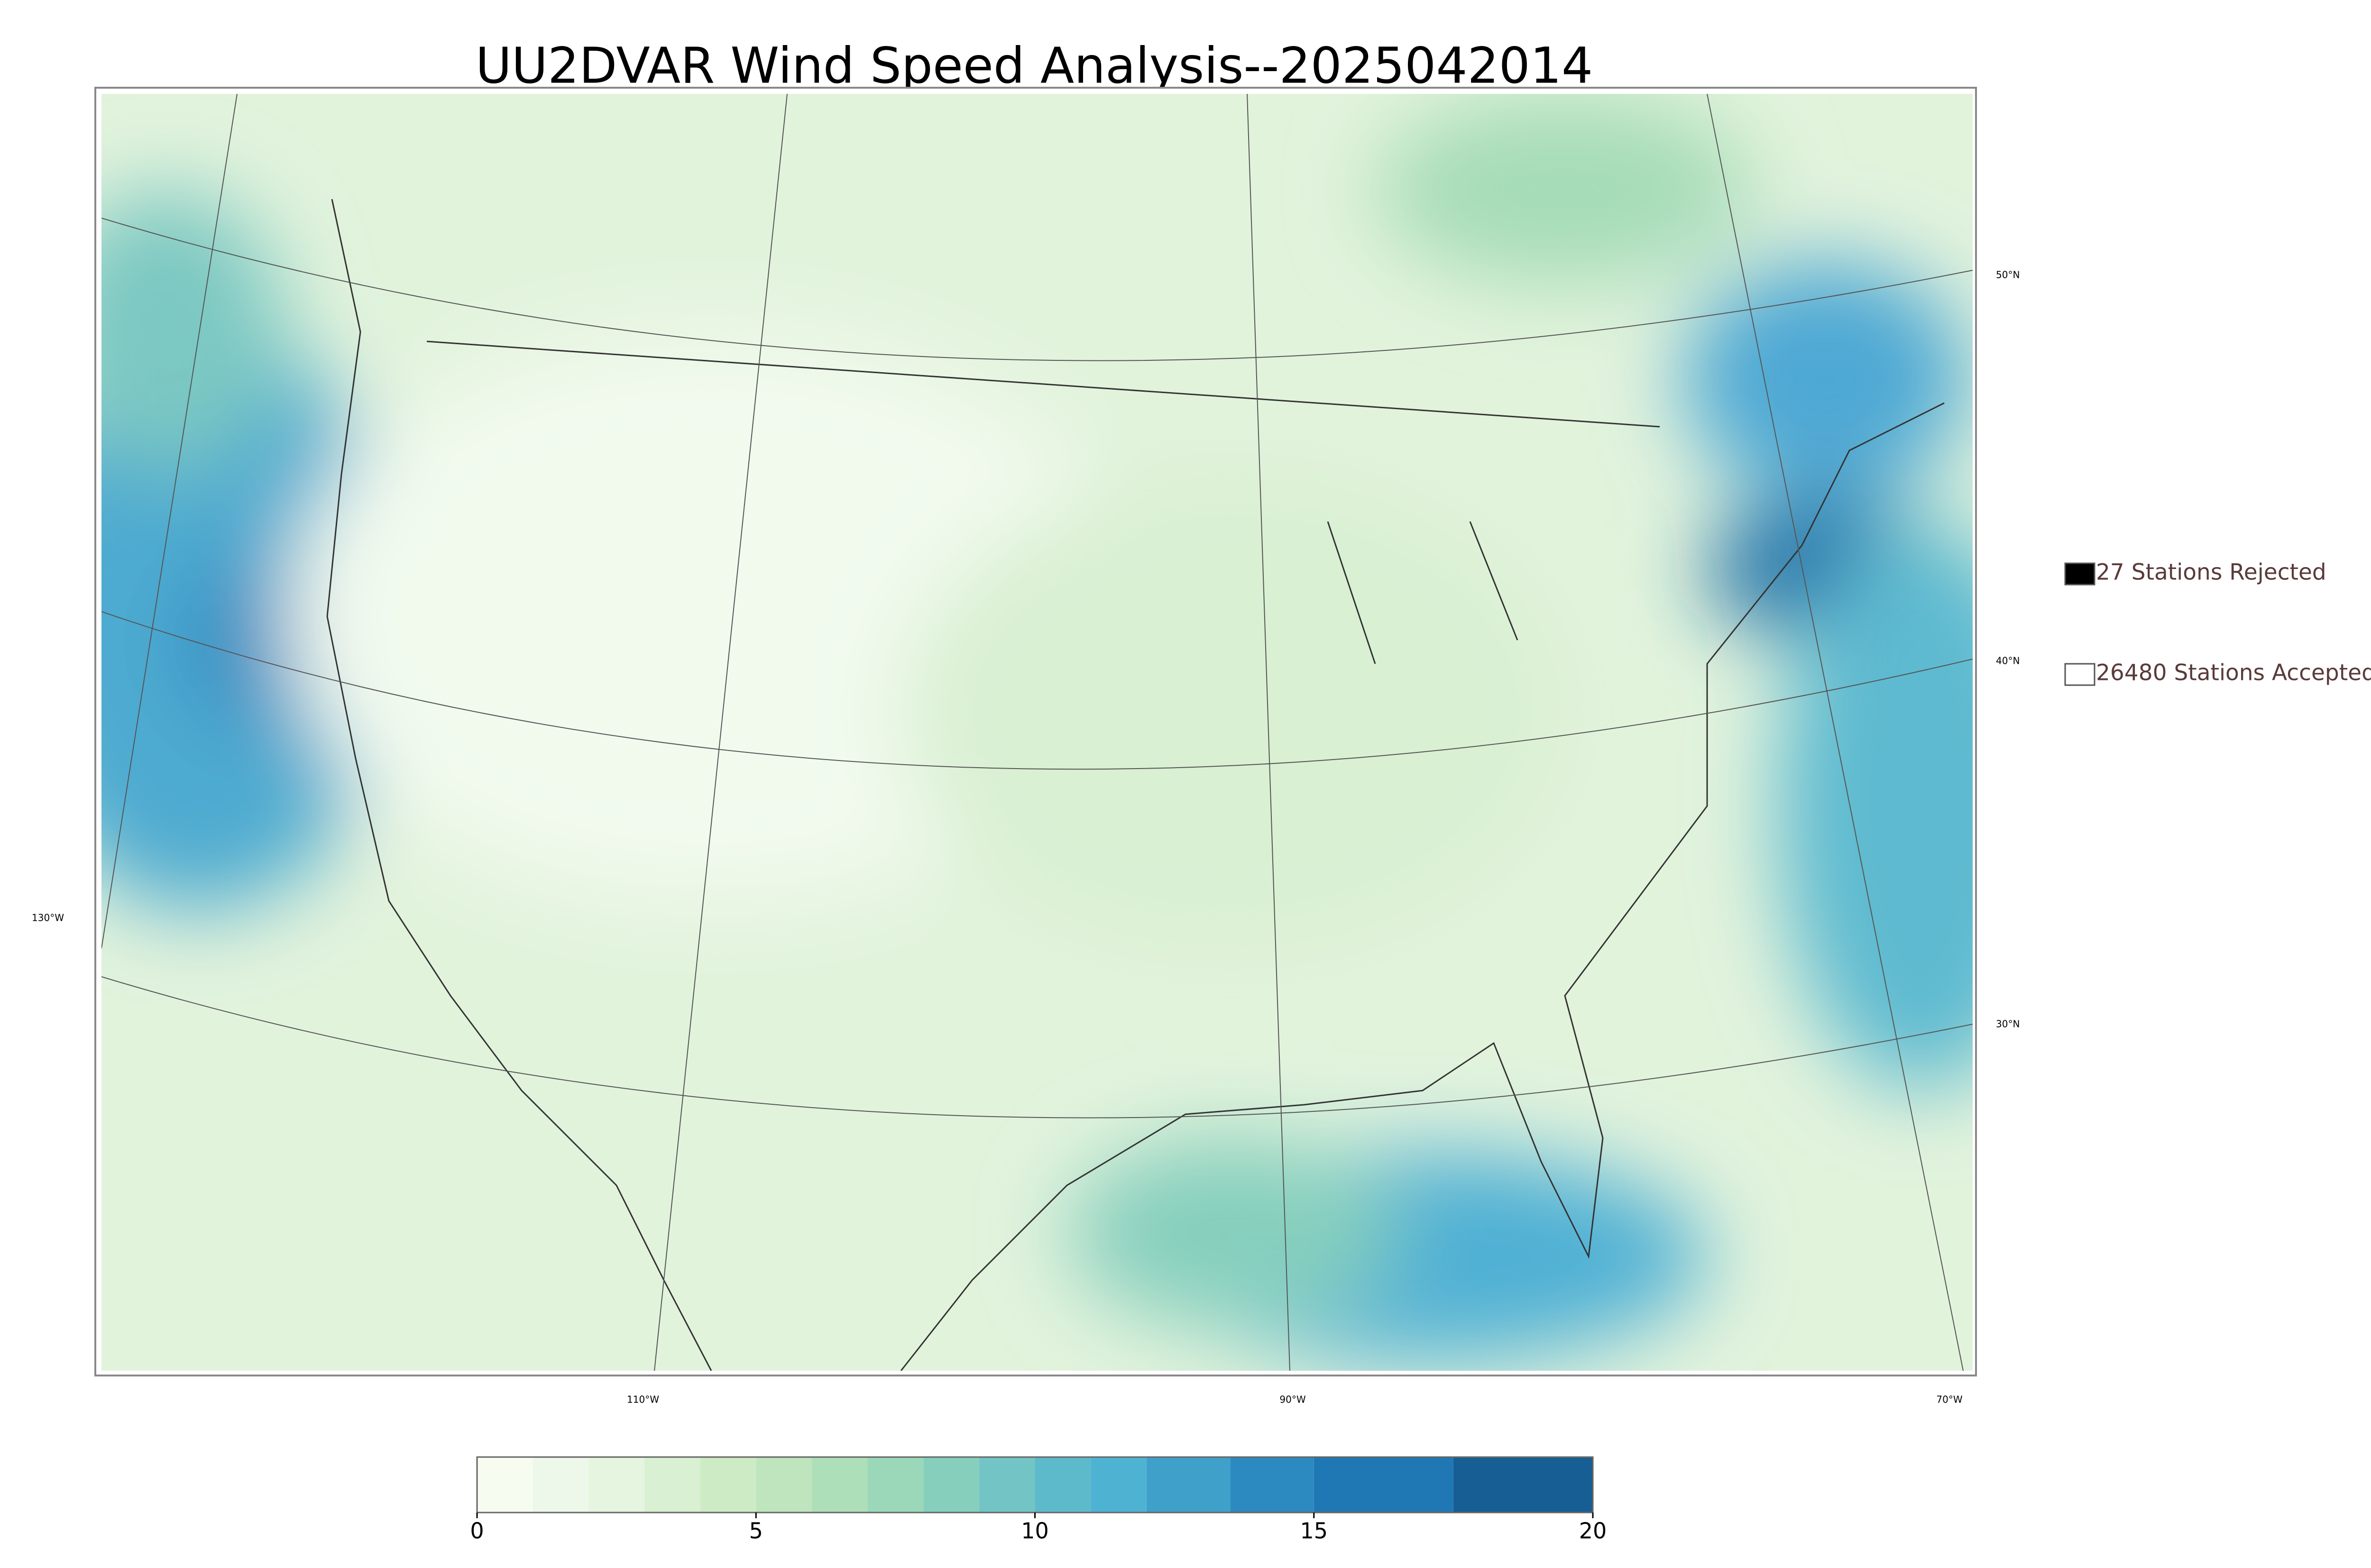  What do you see at coordinates (756, 1531) in the screenshot?
I see `colorbar-tick-label: 5` at bounding box center [756, 1531].